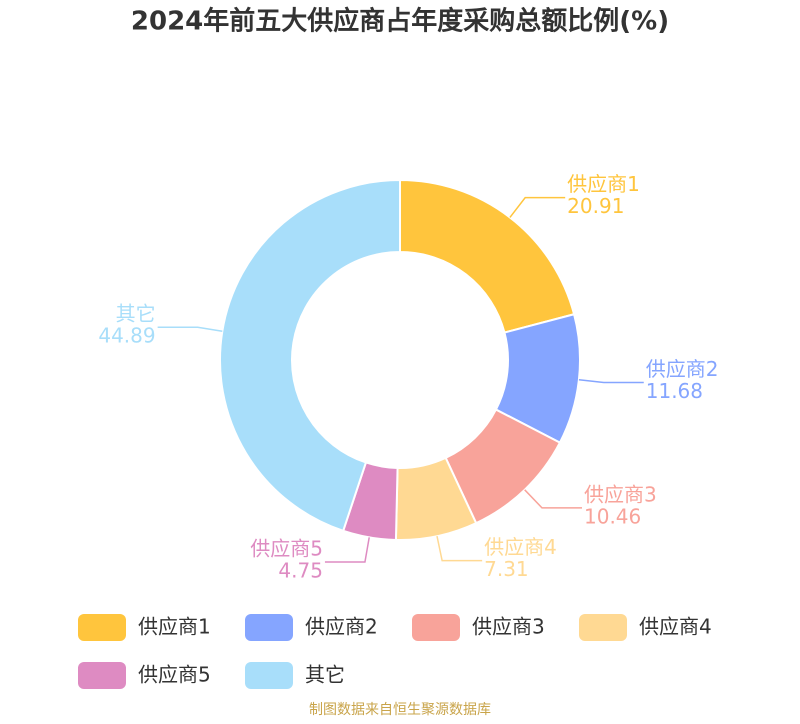 Image resolution: width=800 pixels, height=724 pixels. I want to click on data-label-value: 10.46, so click(612, 516).